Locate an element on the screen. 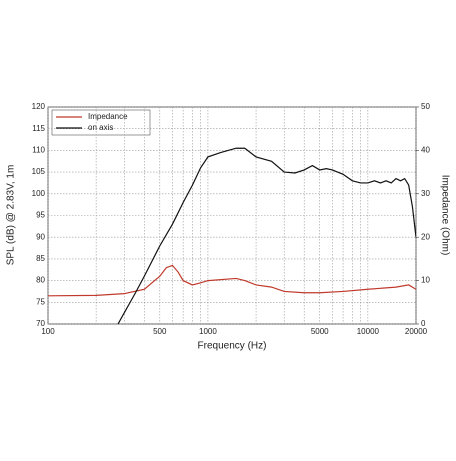  legend-box is located at coordinates (101, 122).